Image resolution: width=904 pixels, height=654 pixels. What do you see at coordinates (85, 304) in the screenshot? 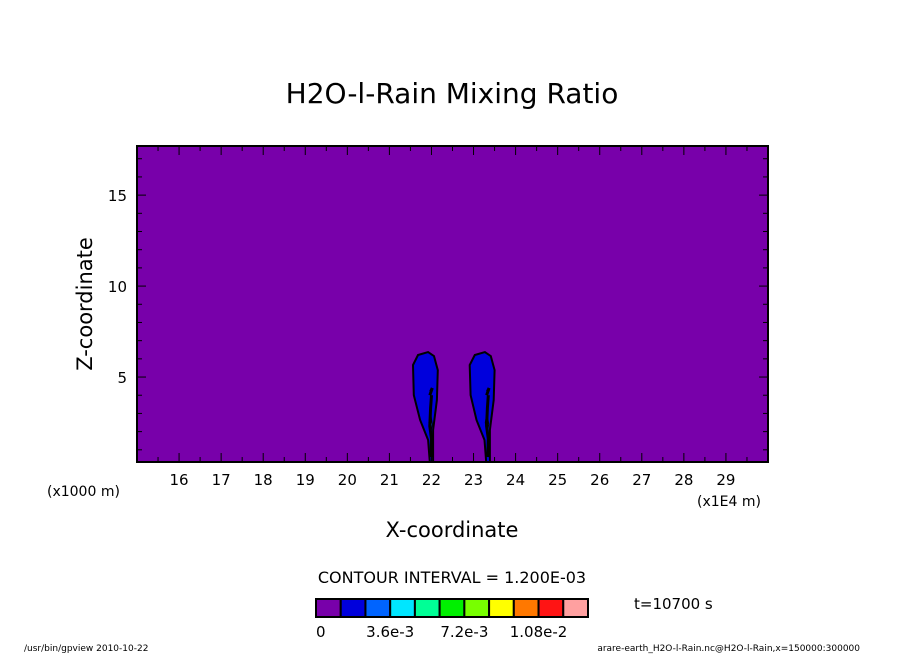
I see `y-axis-label: Z-coordinate` at bounding box center [85, 304].